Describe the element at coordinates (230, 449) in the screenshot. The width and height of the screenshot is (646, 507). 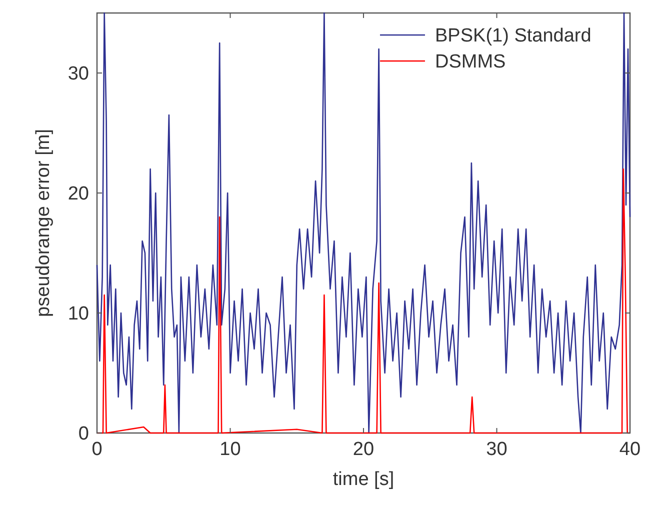
I see `x-tick-label: 10` at that location.